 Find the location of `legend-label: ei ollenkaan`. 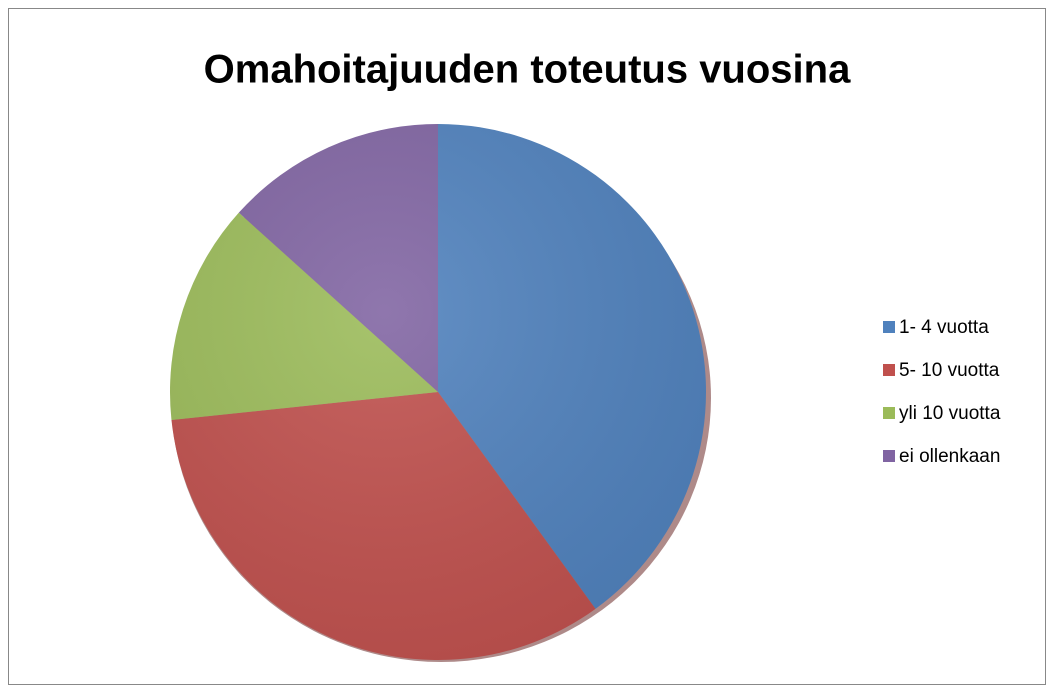

legend-label: ei ollenkaan is located at coordinates (949, 456).